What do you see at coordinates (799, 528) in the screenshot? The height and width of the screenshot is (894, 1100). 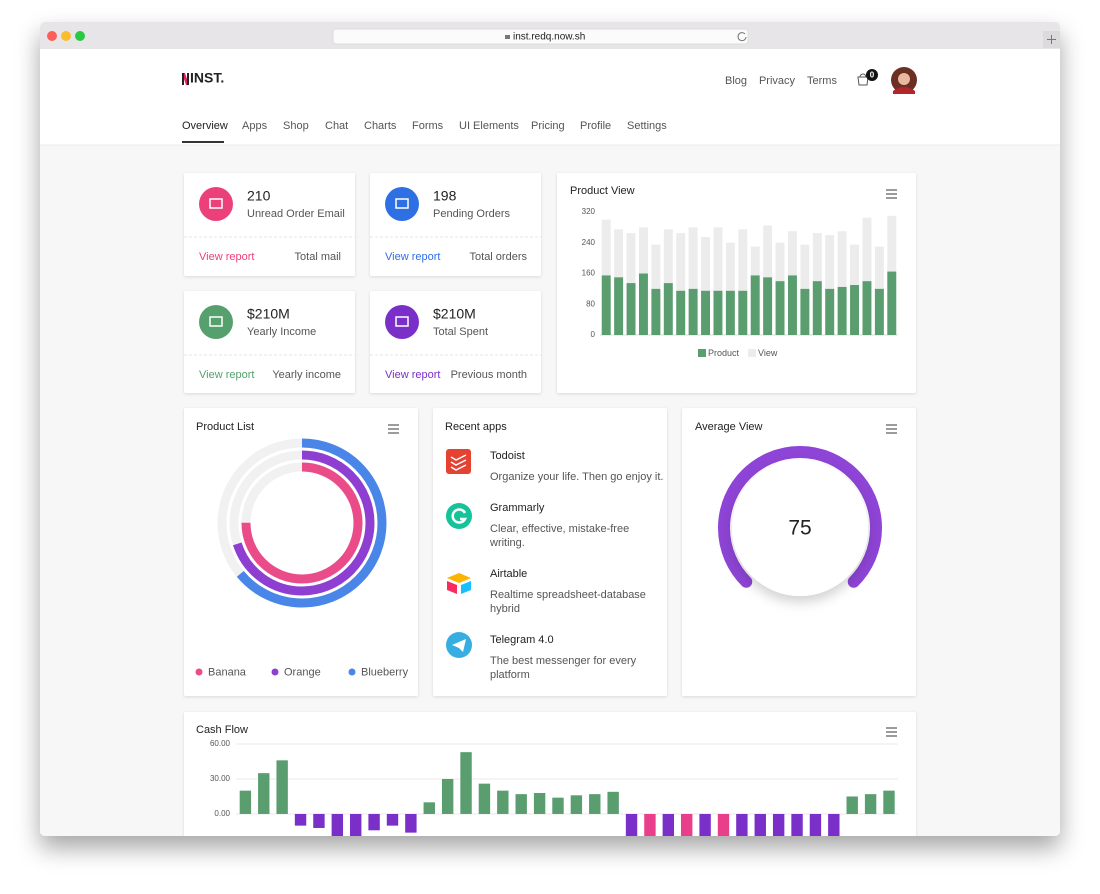 I see `gauge-value: 75` at bounding box center [799, 528].